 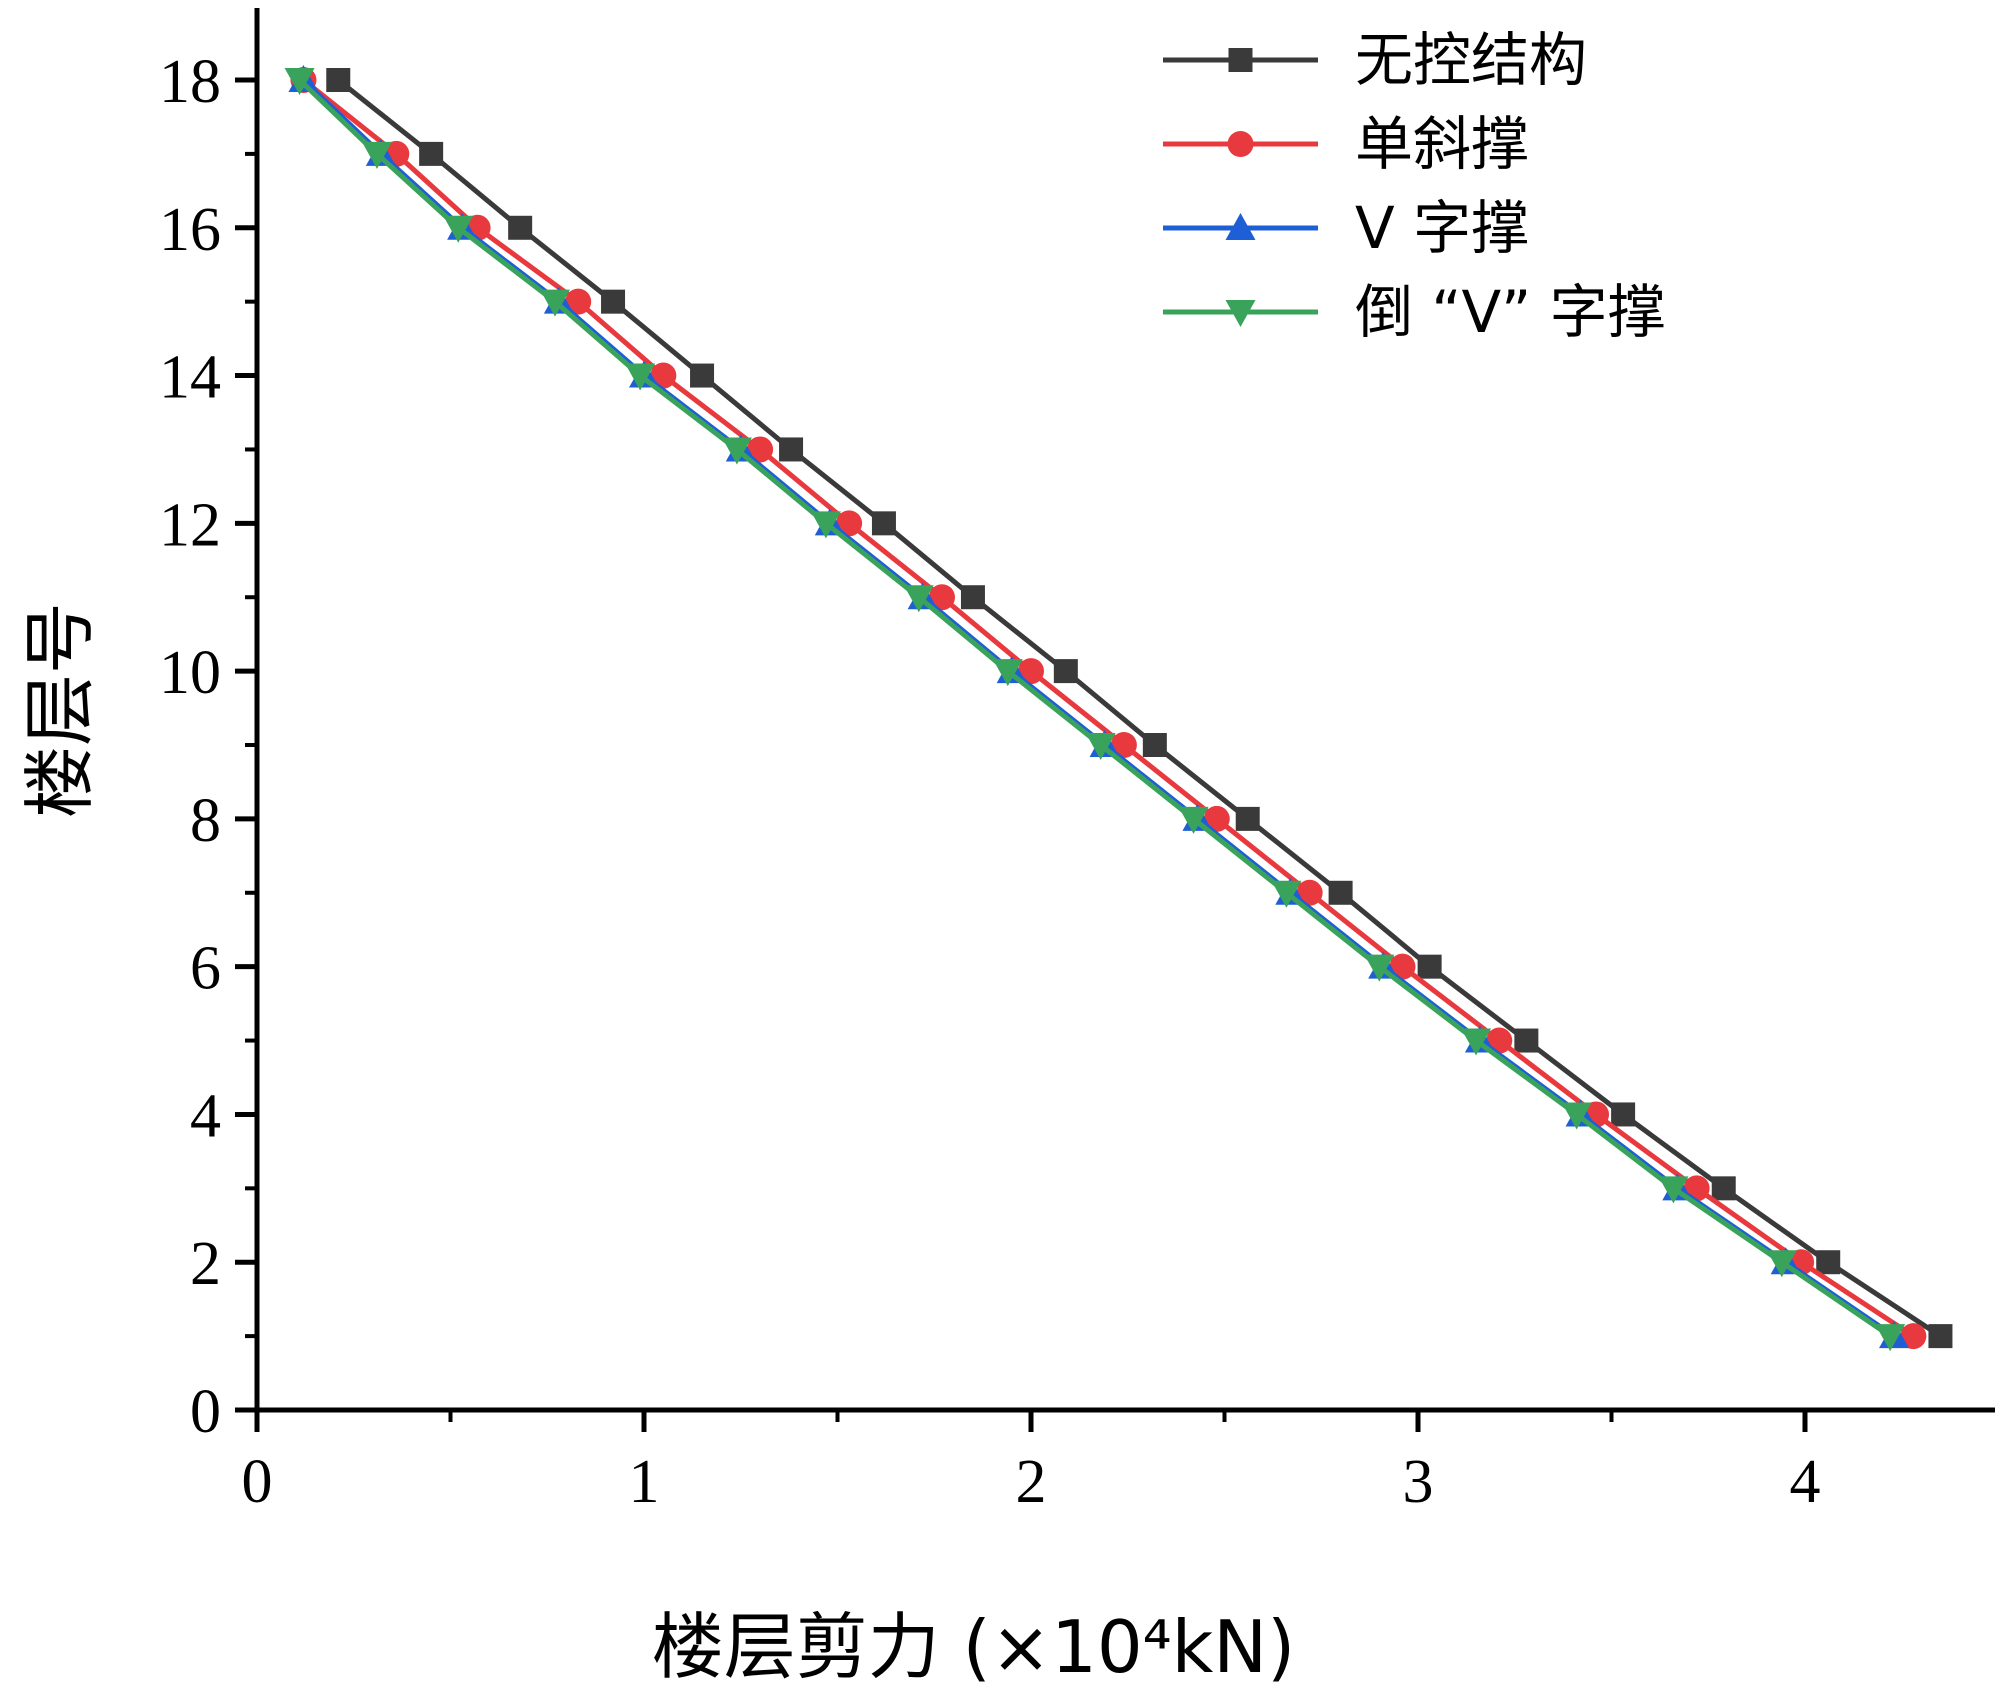 I want to click on y-tick-label: 4, so click(x=205, y=1116).